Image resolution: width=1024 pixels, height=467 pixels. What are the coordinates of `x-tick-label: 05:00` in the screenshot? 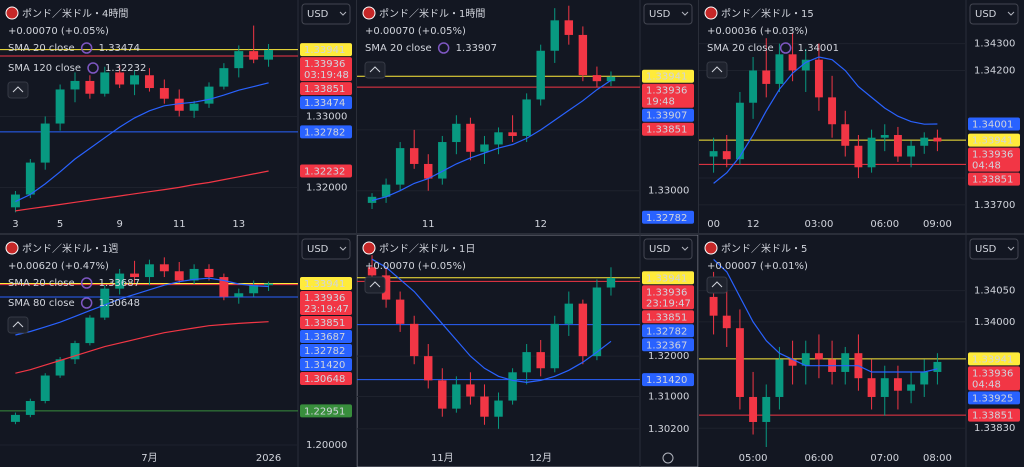 It's located at (753, 458).